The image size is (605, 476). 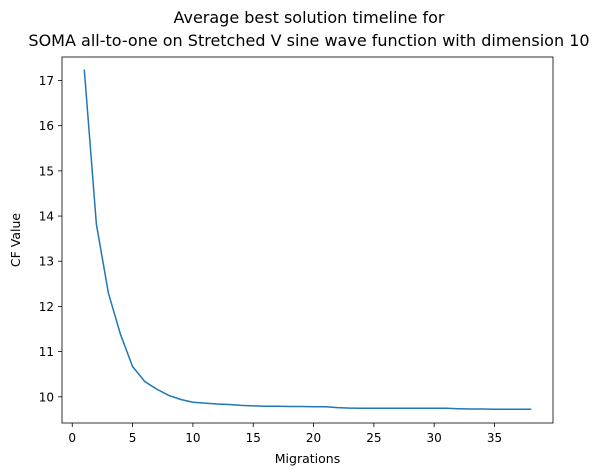 What do you see at coordinates (46, 217) in the screenshot?
I see `y-tick-label: 14` at bounding box center [46, 217].